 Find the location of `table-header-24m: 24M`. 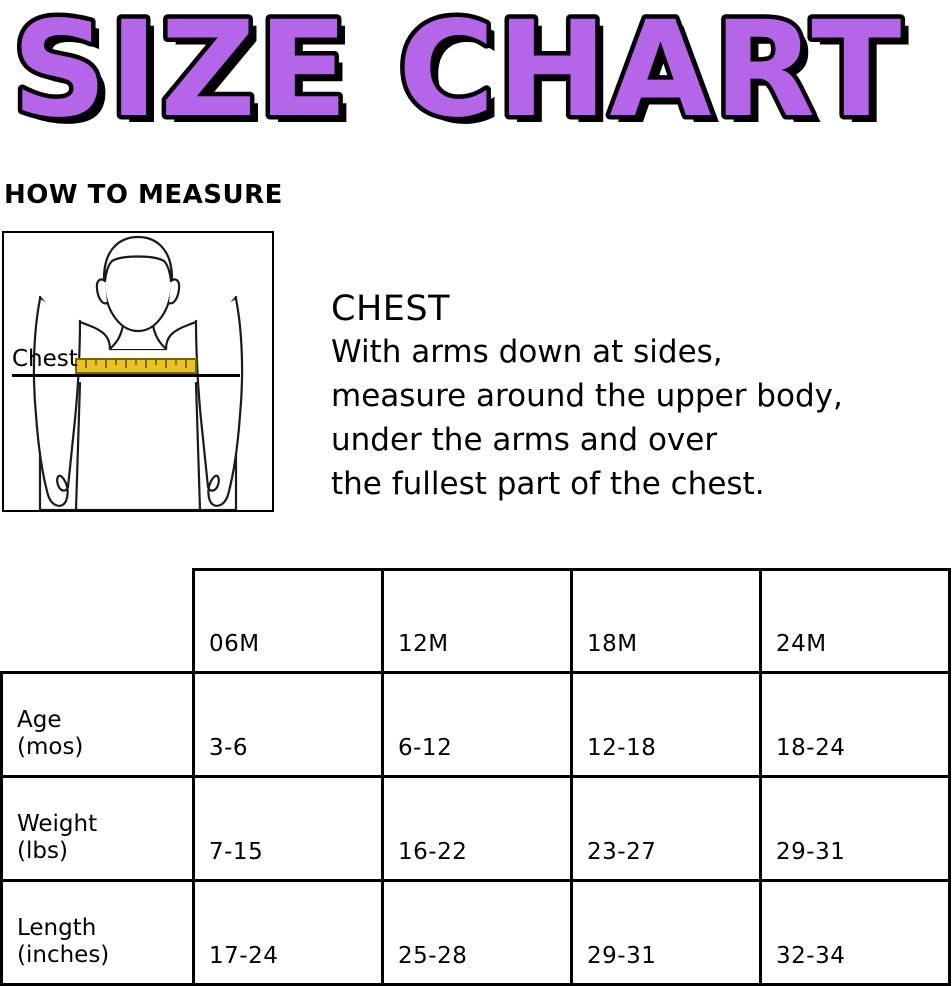

table-header-24m: 24M is located at coordinates (855, 621).